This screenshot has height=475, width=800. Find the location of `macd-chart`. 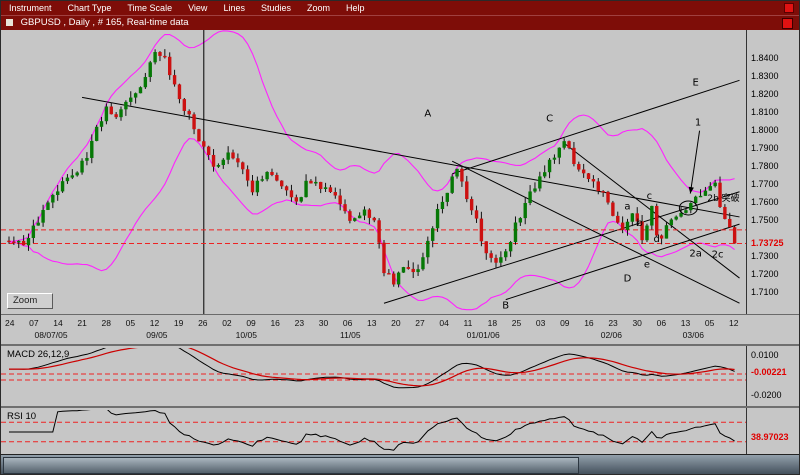

macd-chart is located at coordinates (373, 377).